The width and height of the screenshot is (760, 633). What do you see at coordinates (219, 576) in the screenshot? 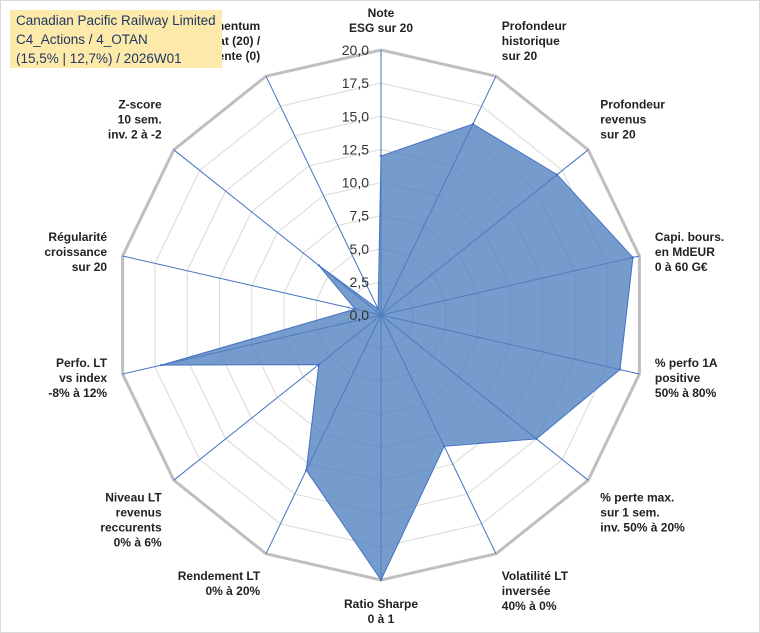
I see `axis-label-line: Rendement LT` at bounding box center [219, 576].